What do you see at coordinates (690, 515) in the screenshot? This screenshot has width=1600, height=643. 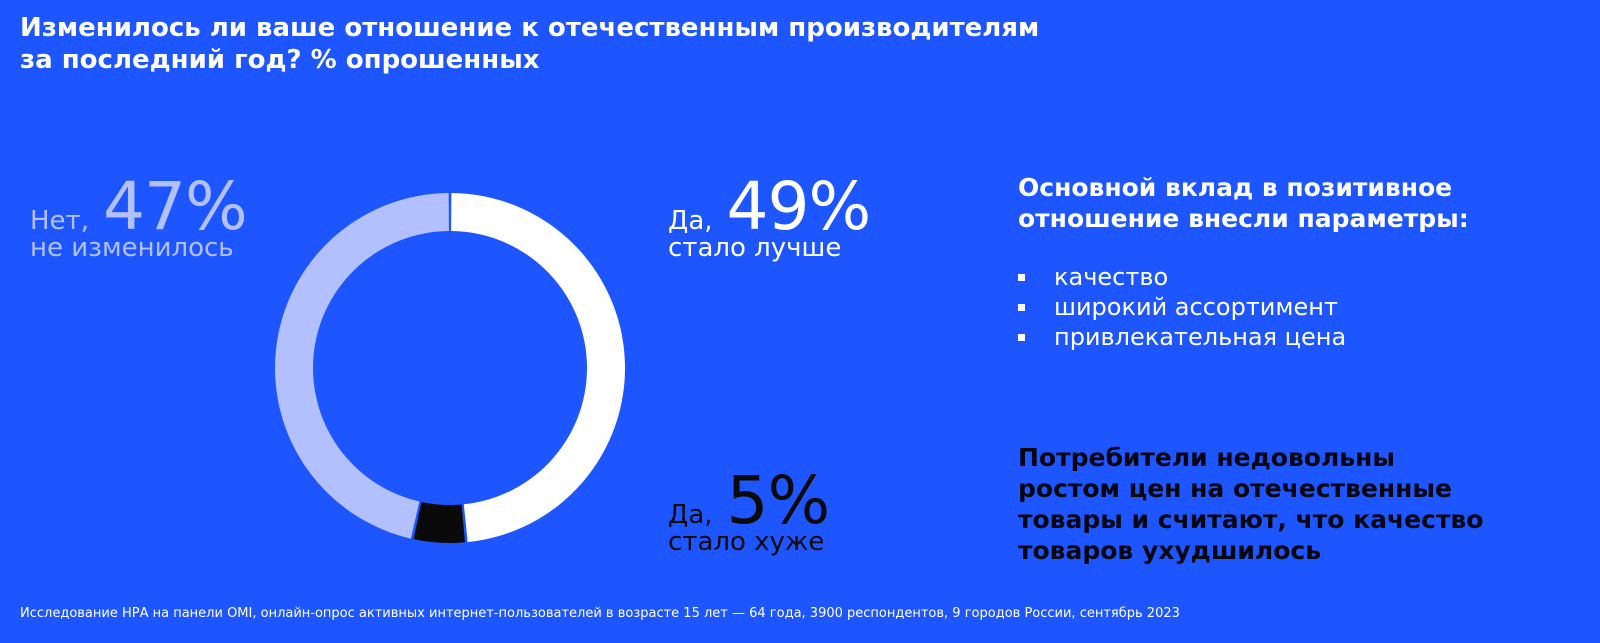 I see `label-worse-prefix: Да,` at bounding box center [690, 515].